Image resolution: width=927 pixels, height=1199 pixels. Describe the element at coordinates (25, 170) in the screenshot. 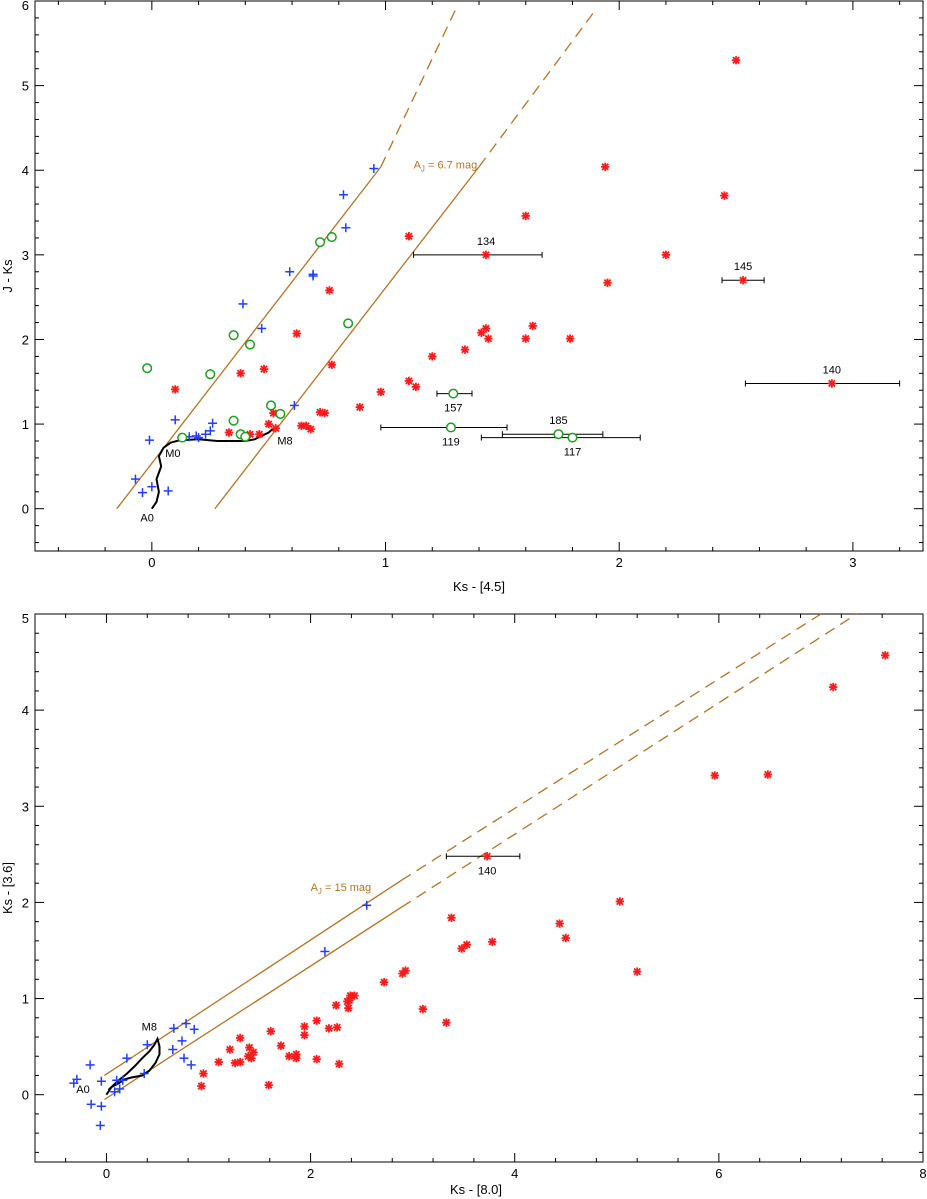

I see `top-y-tick-label: 4` at that location.